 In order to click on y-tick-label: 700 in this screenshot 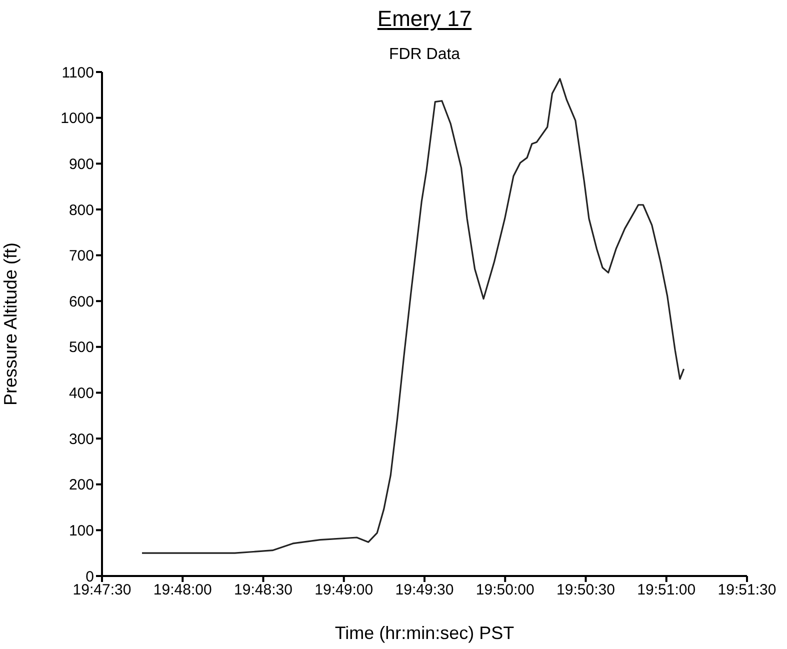, I will do `click(81, 256)`.